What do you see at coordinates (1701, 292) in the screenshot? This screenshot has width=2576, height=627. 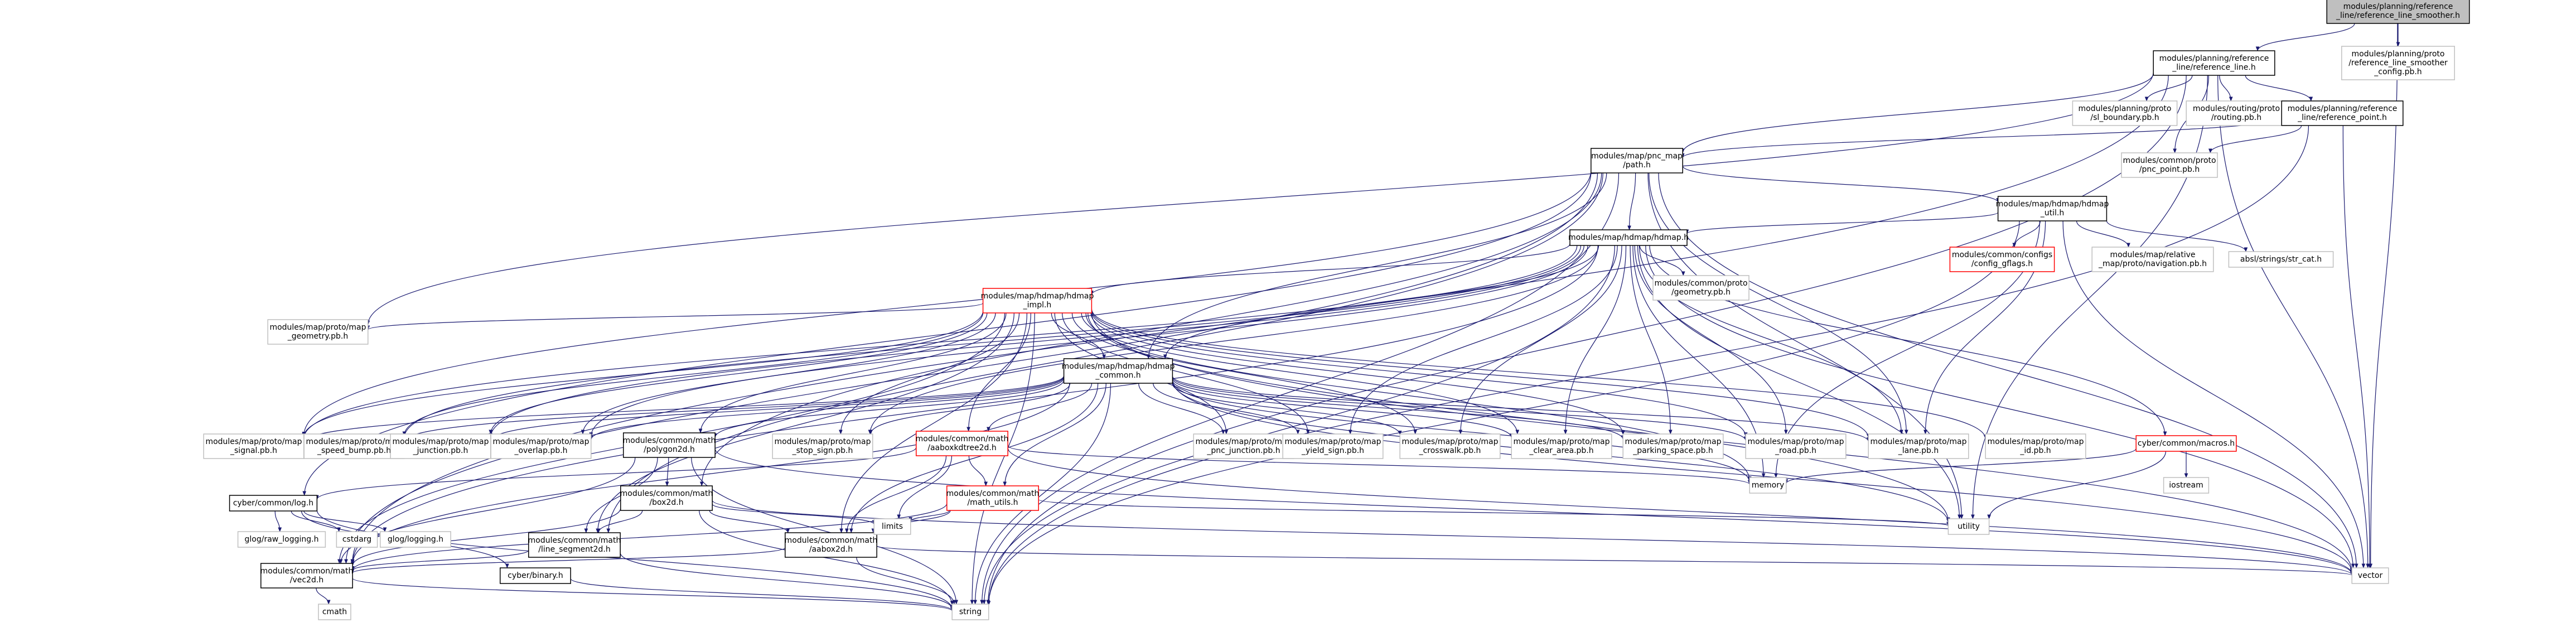 I see `node-label-line: /geometry.pb.h` at bounding box center [1701, 292].